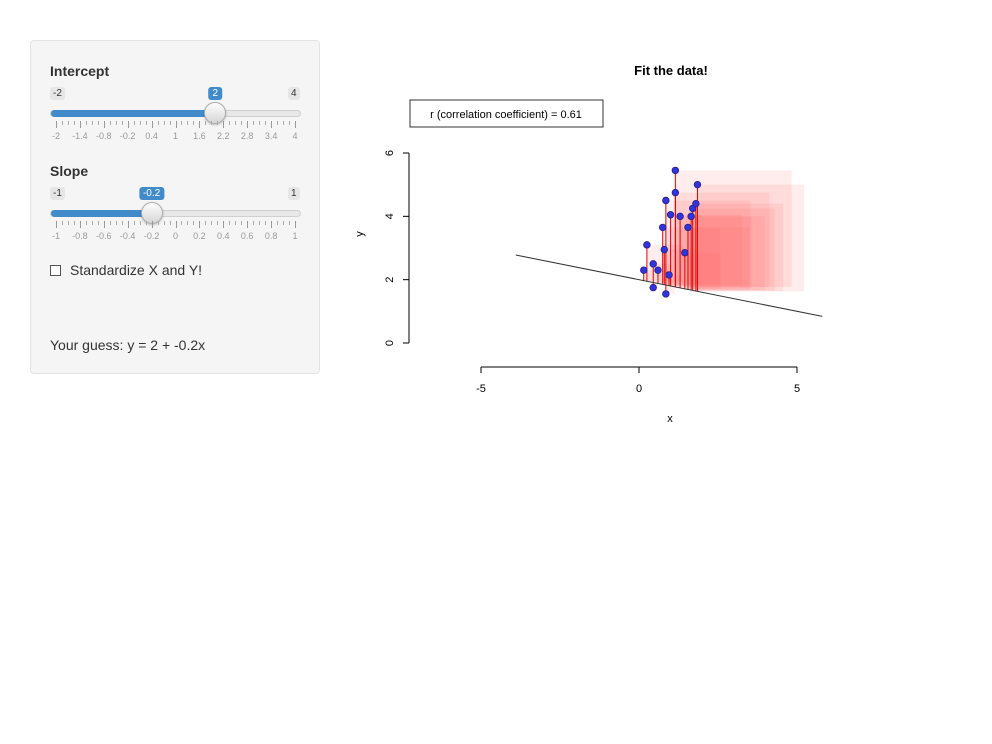 The image size is (992, 744). I want to click on intercept-tick-label: -0.2, so click(127, 136).